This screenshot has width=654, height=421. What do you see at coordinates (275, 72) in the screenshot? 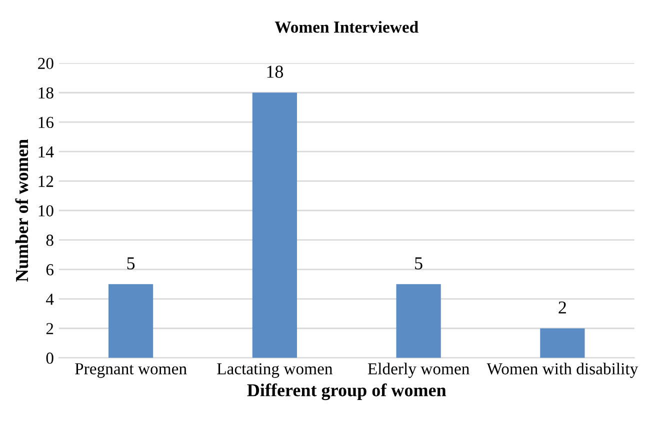
I see `data-label: 18` at bounding box center [275, 72].